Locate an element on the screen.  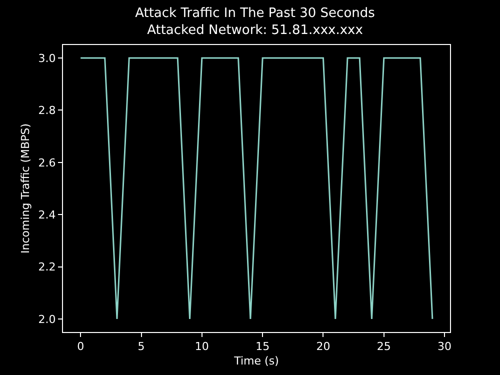
x-tick-label: 30 is located at coordinates (445, 347).